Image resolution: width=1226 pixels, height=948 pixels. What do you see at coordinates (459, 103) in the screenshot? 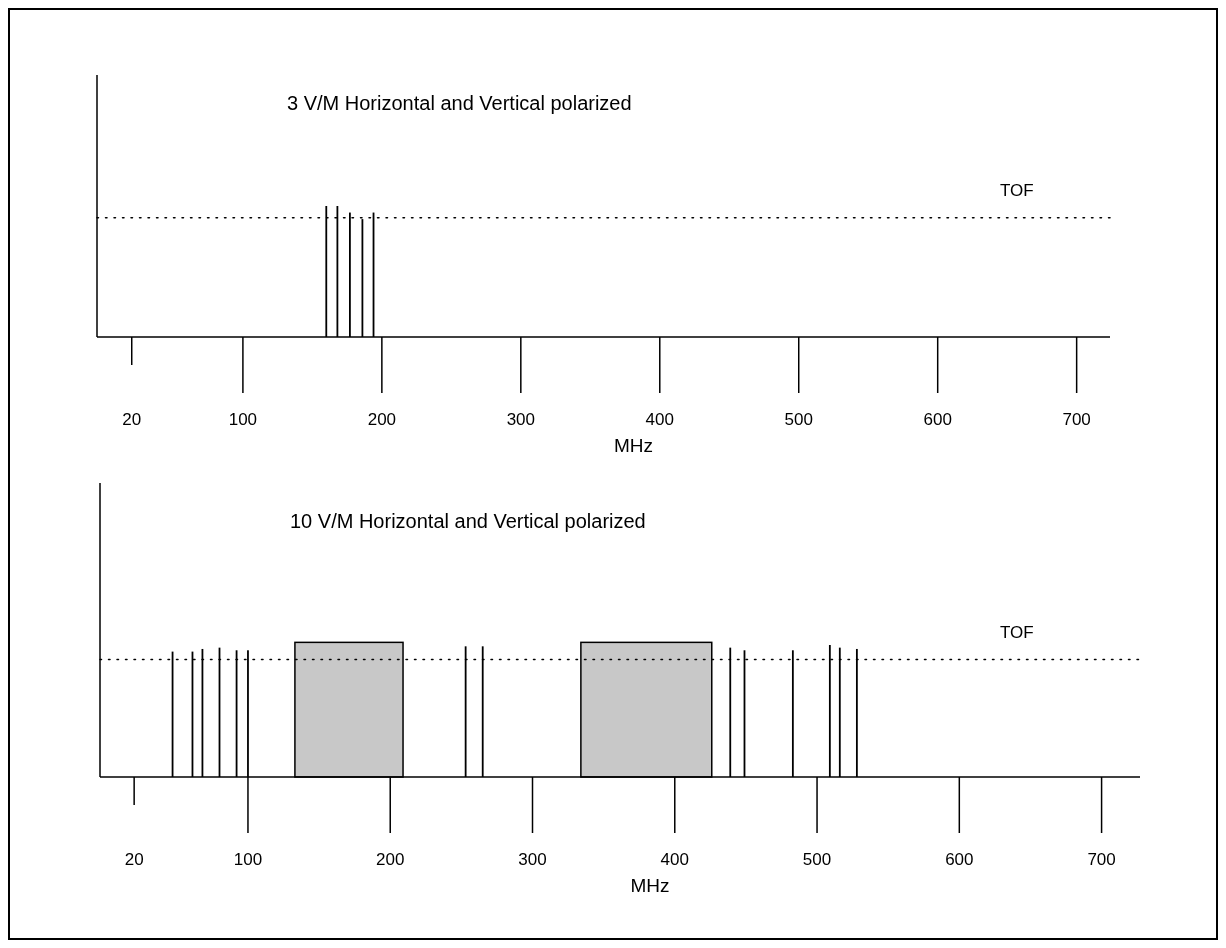
I see `chart-title: 3 V/M Horizontal and Vertical polarized` at bounding box center [459, 103].